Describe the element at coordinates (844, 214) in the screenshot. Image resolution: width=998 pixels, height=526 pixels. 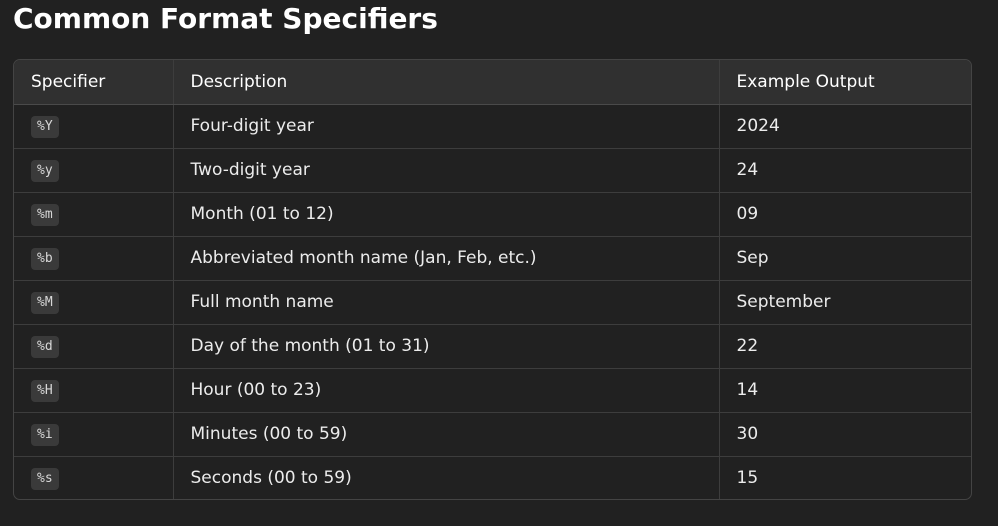
I see `example-output-cell: 09` at that location.